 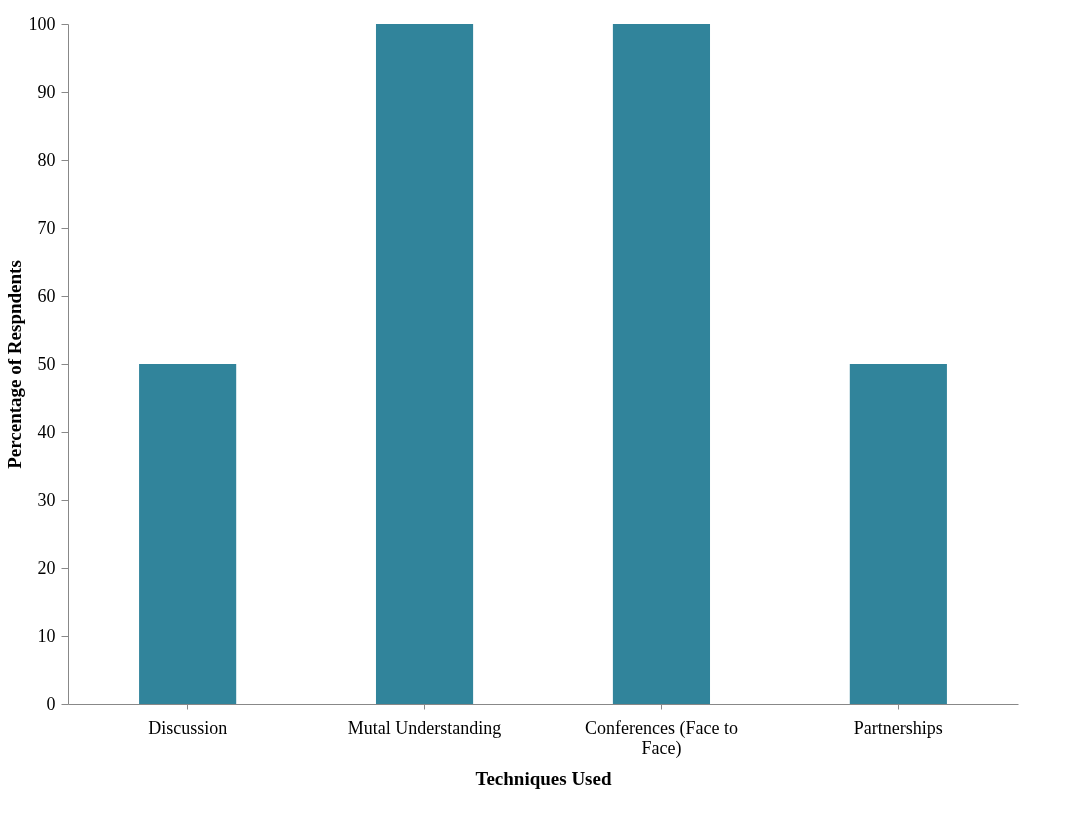 What do you see at coordinates (46, 227) in the screenshot?
I see `y-tick-label: 70` at bounding box center [46, 227].